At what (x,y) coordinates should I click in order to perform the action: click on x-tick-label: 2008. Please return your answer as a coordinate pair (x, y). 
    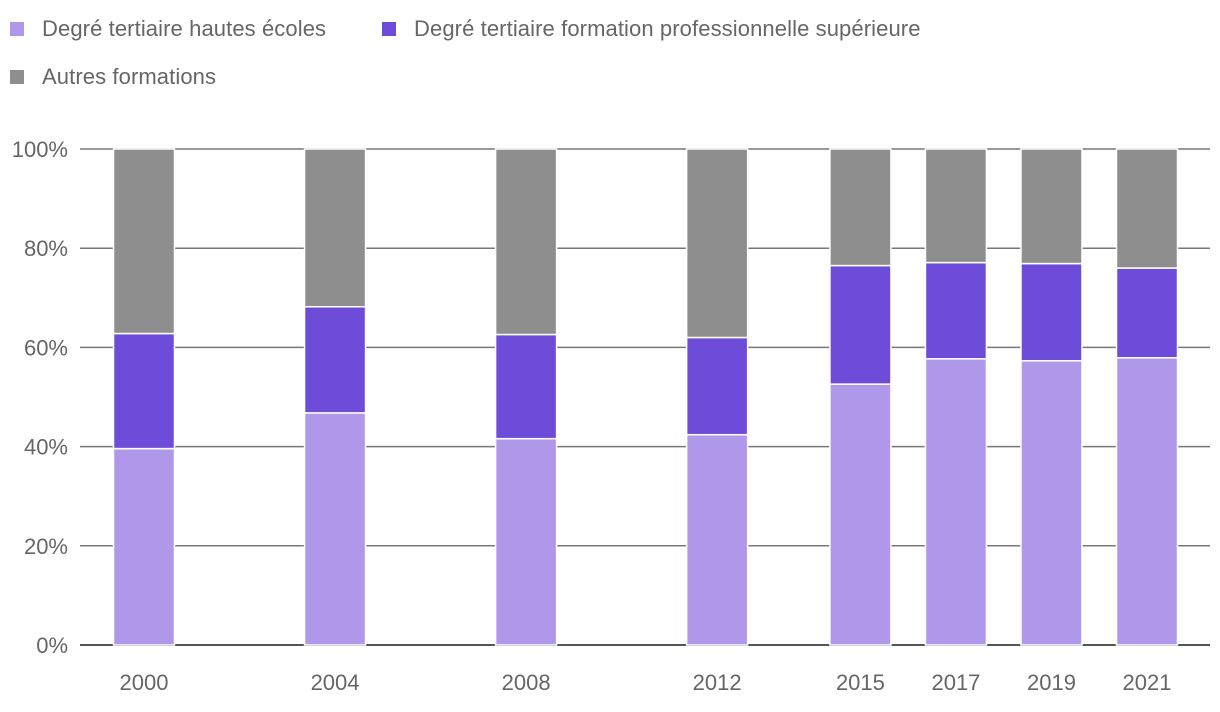
    Looking at the image, I should click on (526, 682).